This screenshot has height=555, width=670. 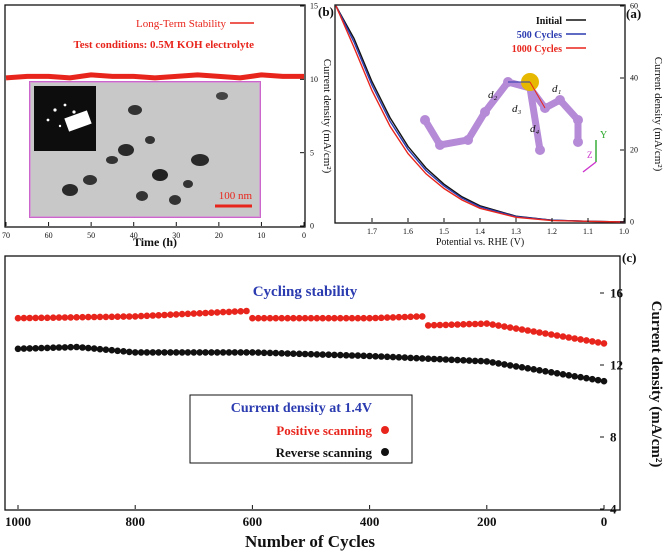 I want to click on legend-label: 1000 Cycles, so click(x=537, y=49).